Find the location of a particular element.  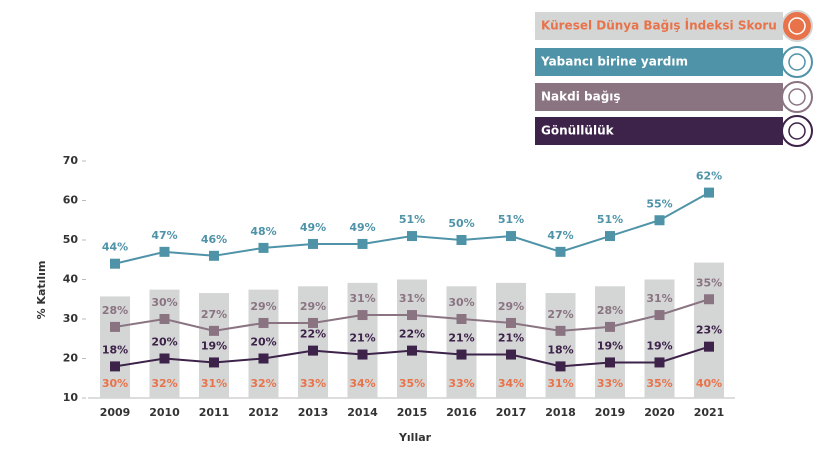

legend-label: Yabancı birine yardım is located at coordinates (614, 62).